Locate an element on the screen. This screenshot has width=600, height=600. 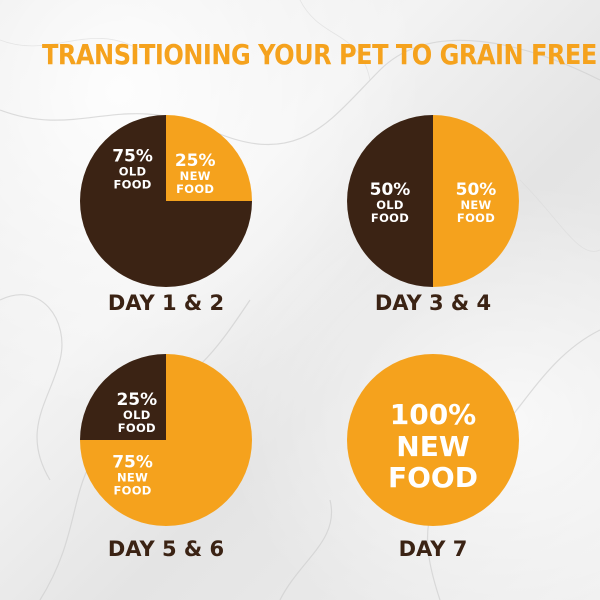
day-label: DAY 7 is located at coordinates (433, 549).